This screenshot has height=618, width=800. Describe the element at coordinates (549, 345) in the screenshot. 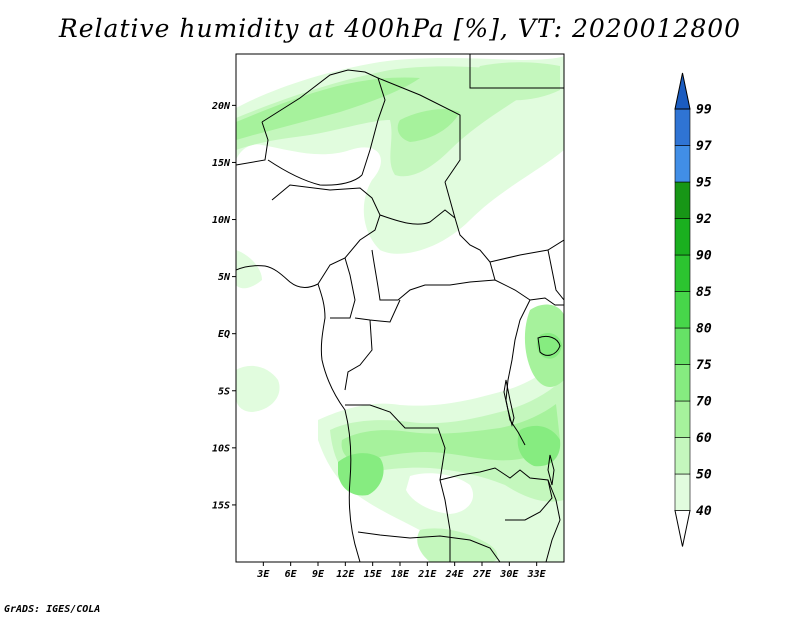

I see `lake-victoria` at that location.